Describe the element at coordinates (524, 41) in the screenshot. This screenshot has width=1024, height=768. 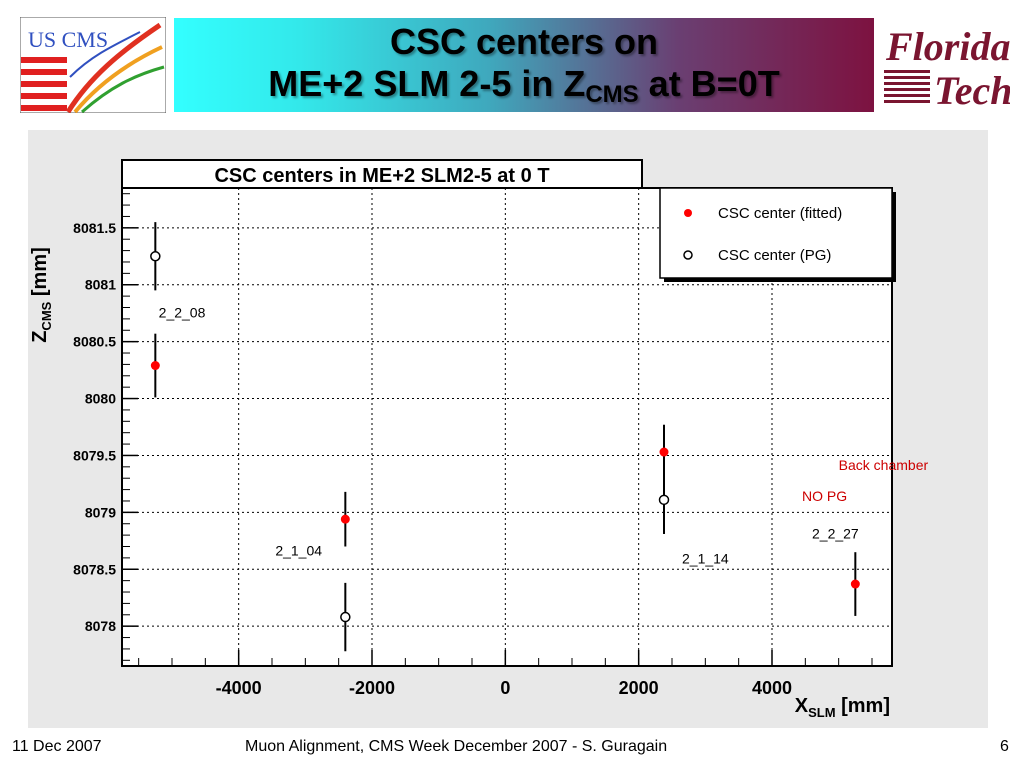
I see `slide-title-line1: CSC centers on` at that location.